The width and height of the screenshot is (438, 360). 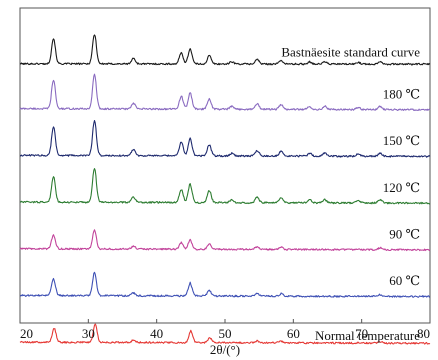 I want to click on x-tick-label-3: 50, so click(x=225, y=333).